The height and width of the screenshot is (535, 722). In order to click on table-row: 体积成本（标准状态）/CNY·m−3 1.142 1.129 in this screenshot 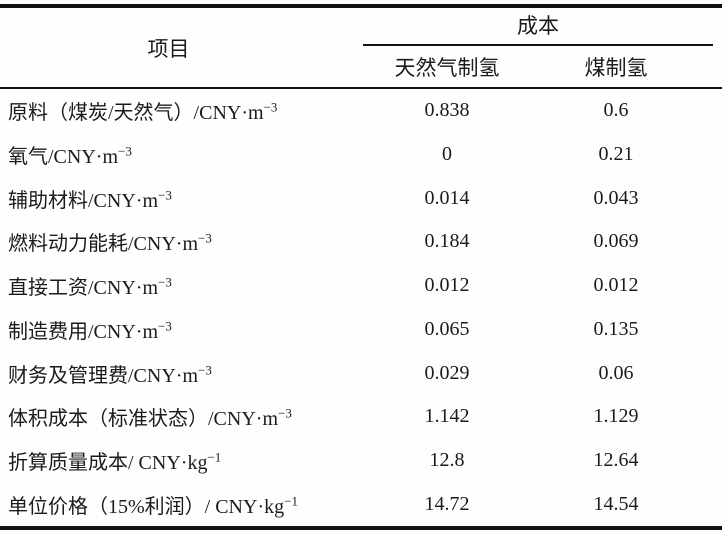, I will do `click(361, 417)`.